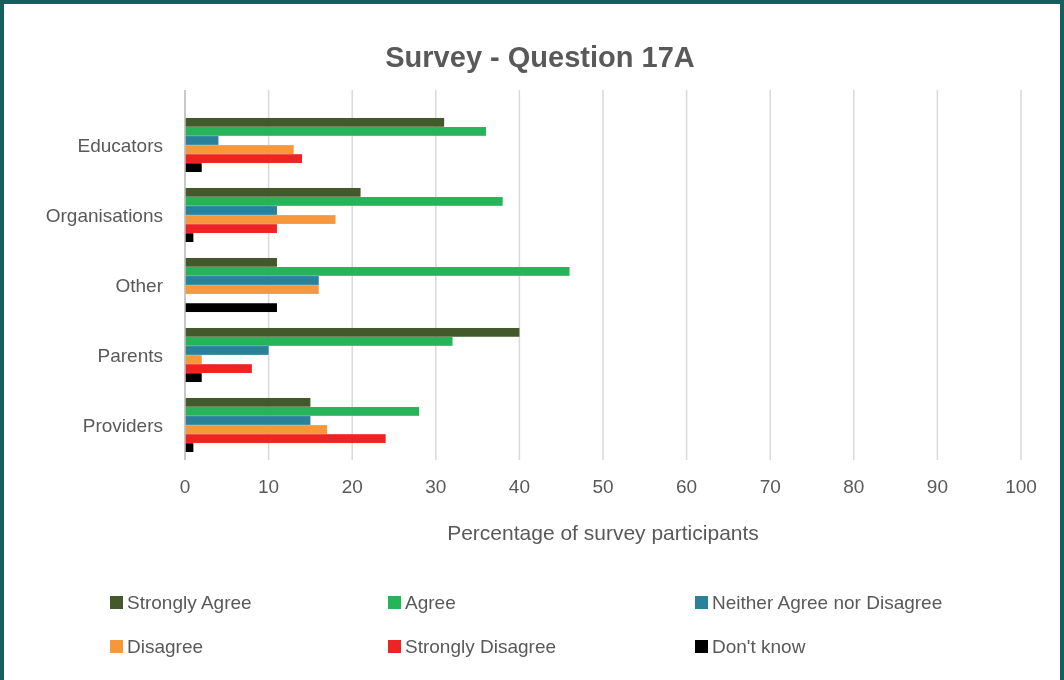 This screenshot has width=1064, height=680. Describe the element at coordinates (120, 145) in the screenshot. I see `y-tick-label: Educators` at that location.